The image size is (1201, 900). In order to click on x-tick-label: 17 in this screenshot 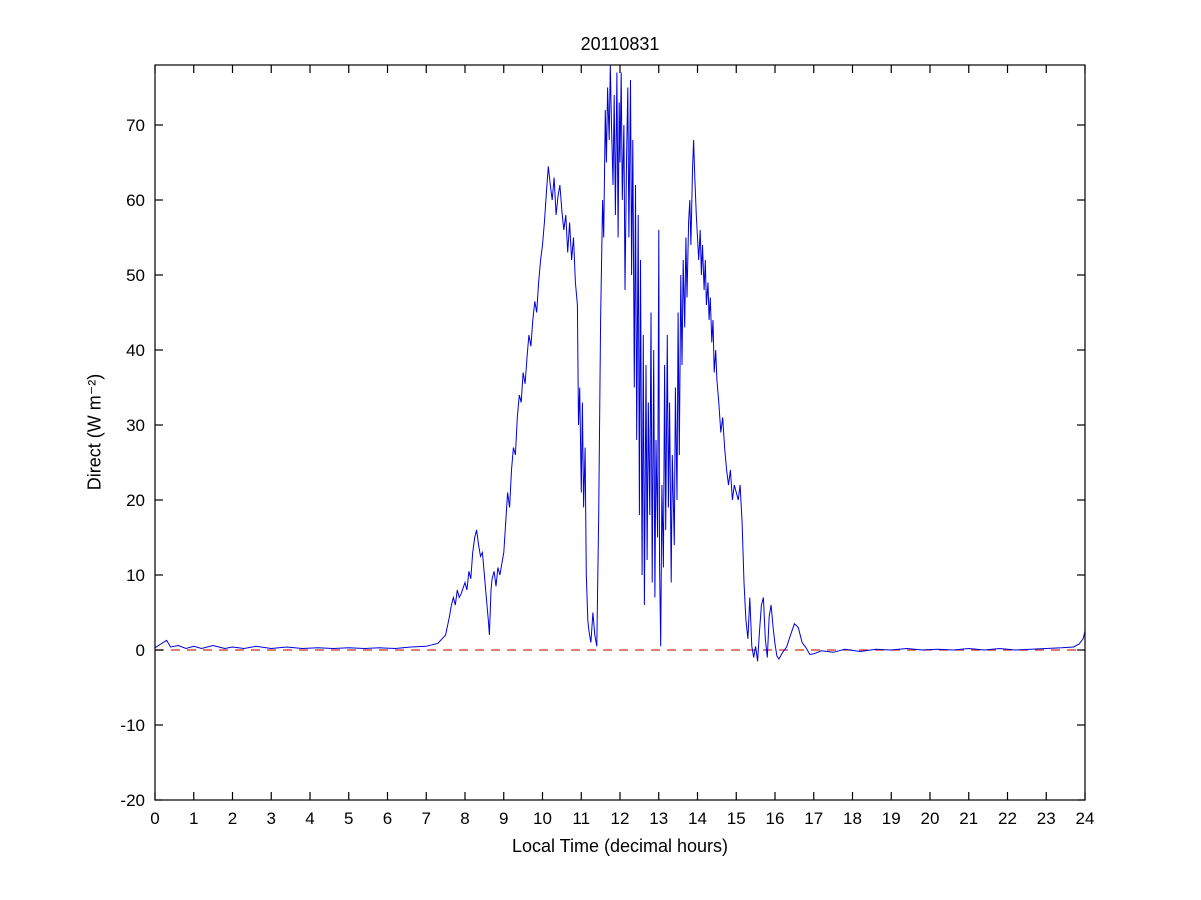, I will do `click(813, 818)`.